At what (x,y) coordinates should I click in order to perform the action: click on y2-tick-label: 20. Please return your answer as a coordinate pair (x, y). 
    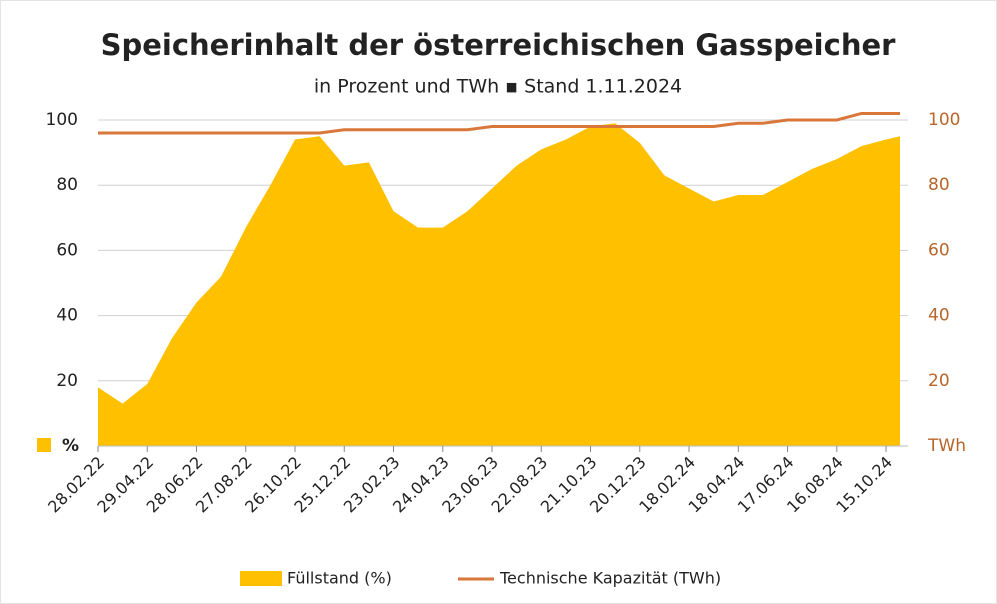
    Looking at the image, I should click on (939, 381).